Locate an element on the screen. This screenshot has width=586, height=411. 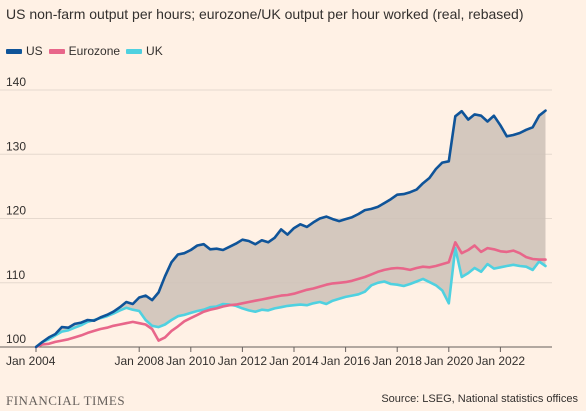
x-tick-label-6: Jan 2018 is located at coordinates (398, 361).